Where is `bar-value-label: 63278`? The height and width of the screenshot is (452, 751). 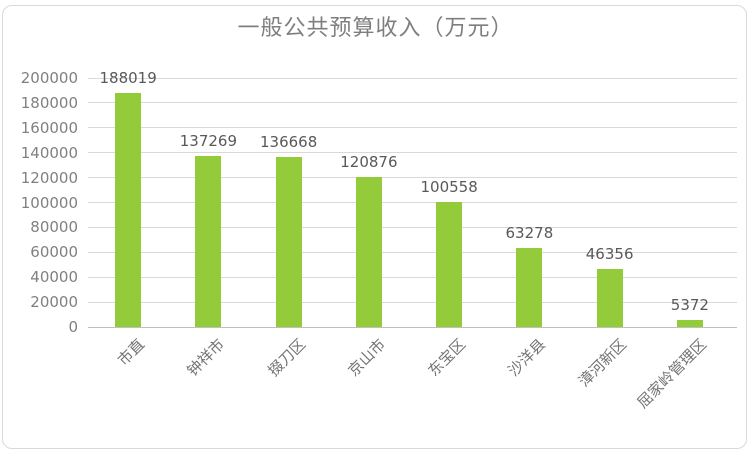 bar-value-label: 63278 is located at coordinates (529, 233).